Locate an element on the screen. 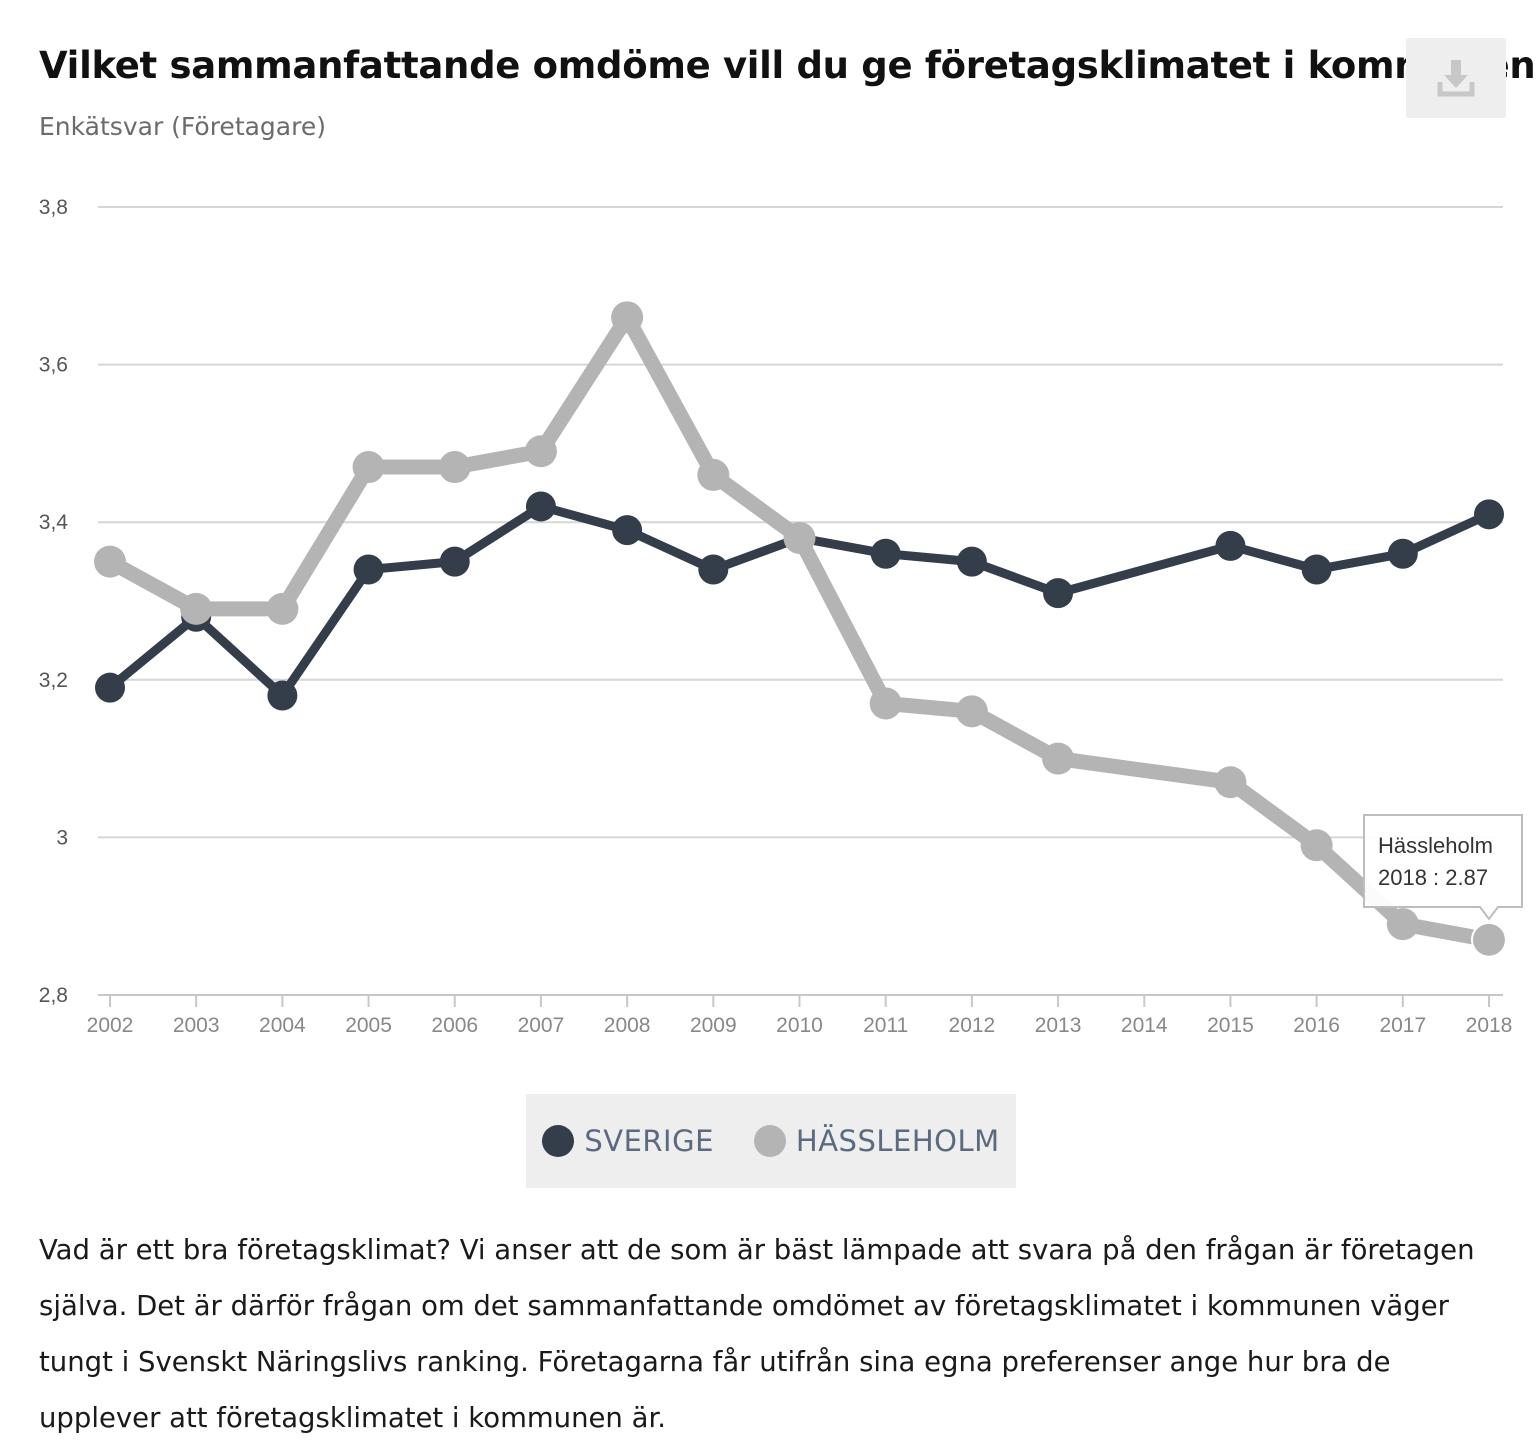 This screenshot has height=1452, width=1537. legend-label-sverige: SVERIGE is located at coordinates (649, 1141).